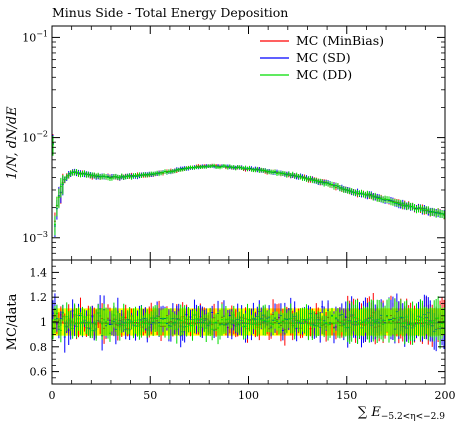  Describe the element at coordinates (35, 36) in the screenshot. I see `y-tick-label-1: 10⁻¹` at that location.